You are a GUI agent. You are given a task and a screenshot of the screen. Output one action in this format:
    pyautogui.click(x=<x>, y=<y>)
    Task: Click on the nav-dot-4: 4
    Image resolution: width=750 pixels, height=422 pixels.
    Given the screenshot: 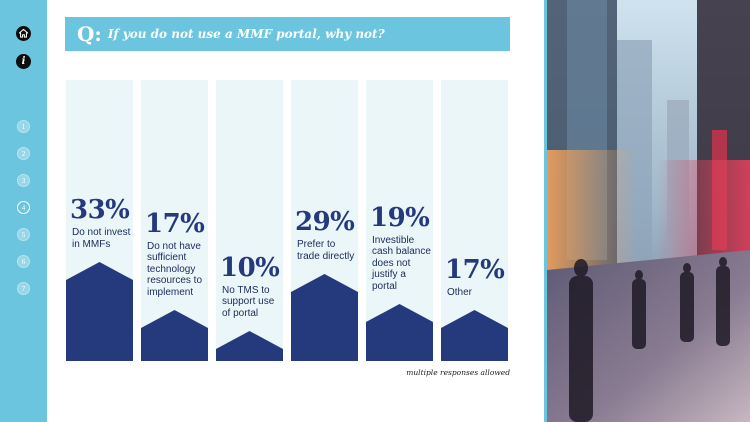 What is the action you would take?
    pyautogui.click(x=23, y=207)
    